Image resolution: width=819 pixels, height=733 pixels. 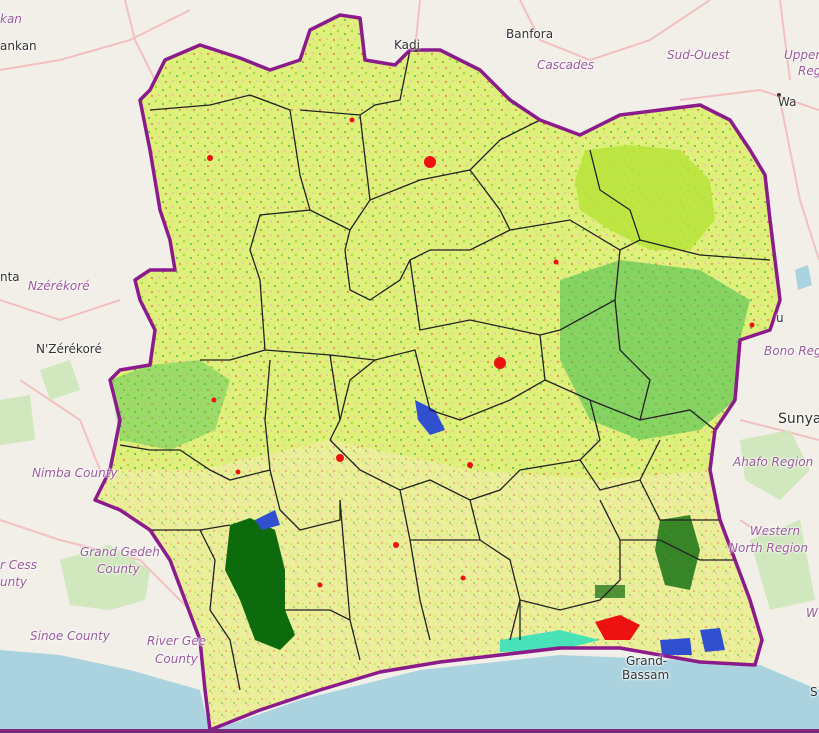 What do you see at coordinates (801, 55) in the screenshot?
I see `label-upper-region-1: Upper` at bounding box center [801, 55].